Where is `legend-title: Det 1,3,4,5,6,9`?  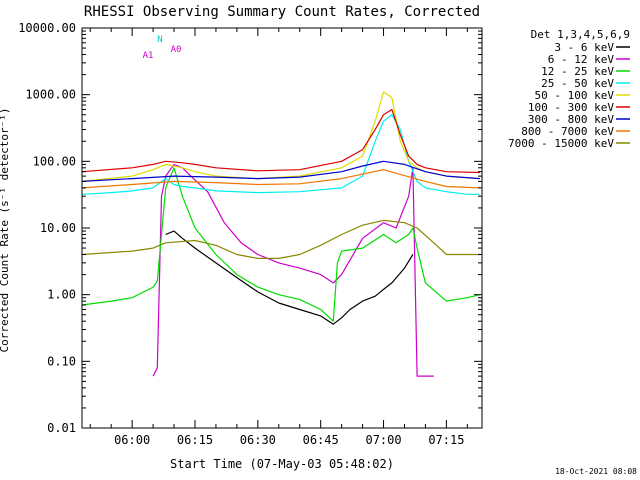 legend-title: Det 1,3,4,5,6,9 is located at coordinates (580, 34).